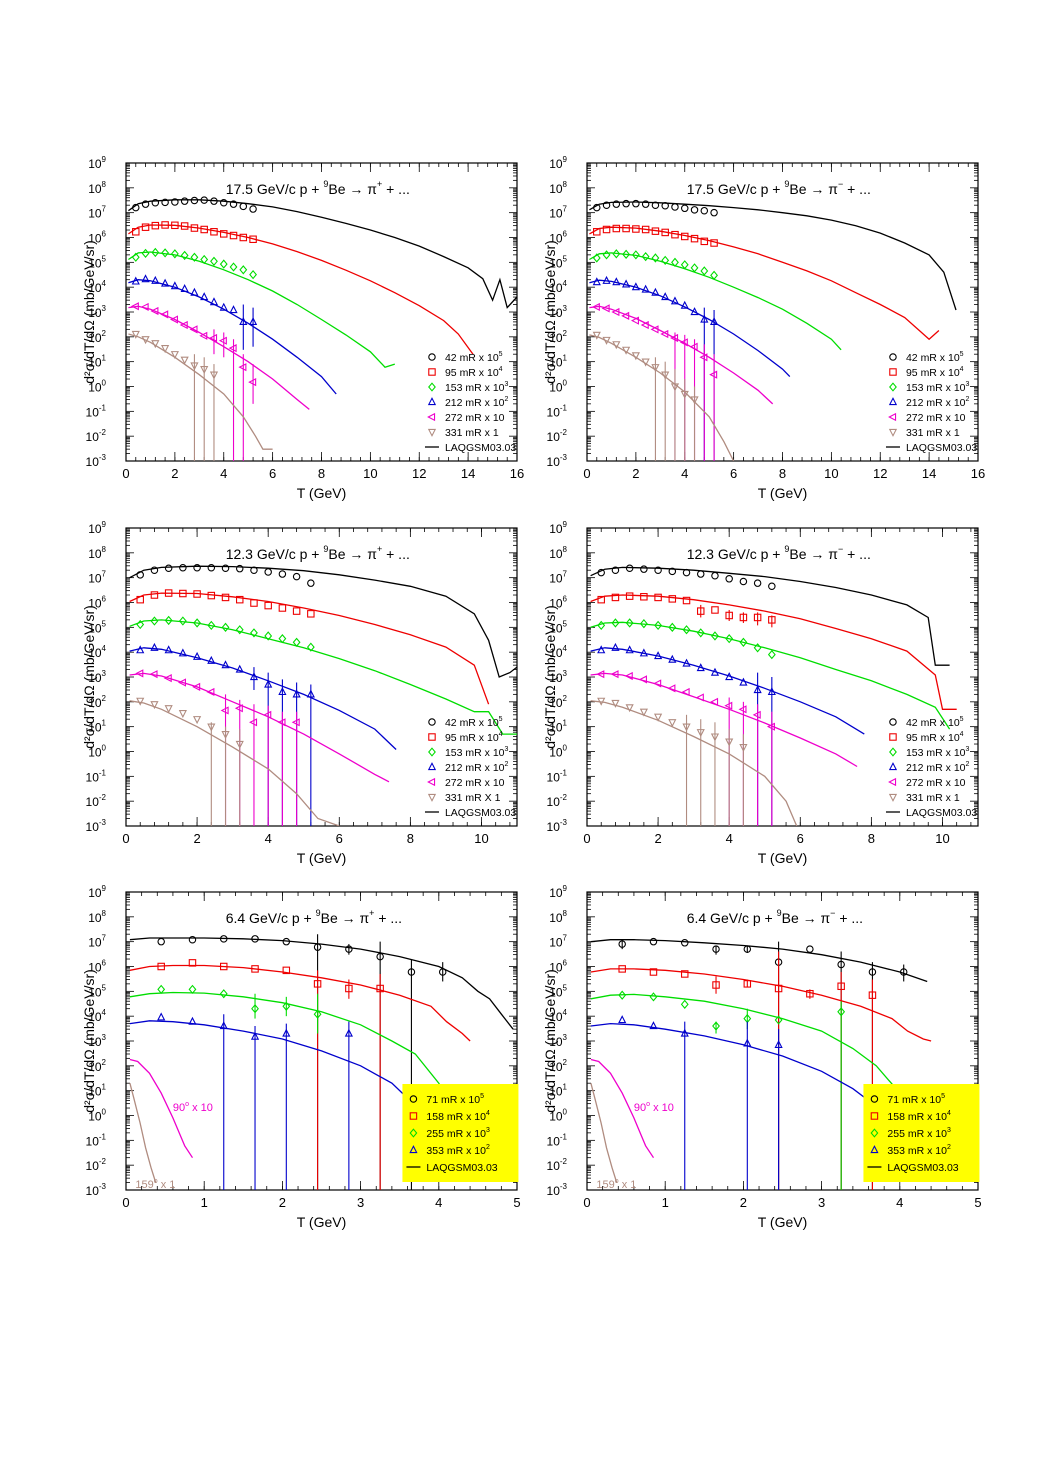 This screenshot has width=1040, height=1471. What do you see at coordinates (684, 473) in the screenshot?
I see `x-tick-label: 4` at bounding box center [684, 473].